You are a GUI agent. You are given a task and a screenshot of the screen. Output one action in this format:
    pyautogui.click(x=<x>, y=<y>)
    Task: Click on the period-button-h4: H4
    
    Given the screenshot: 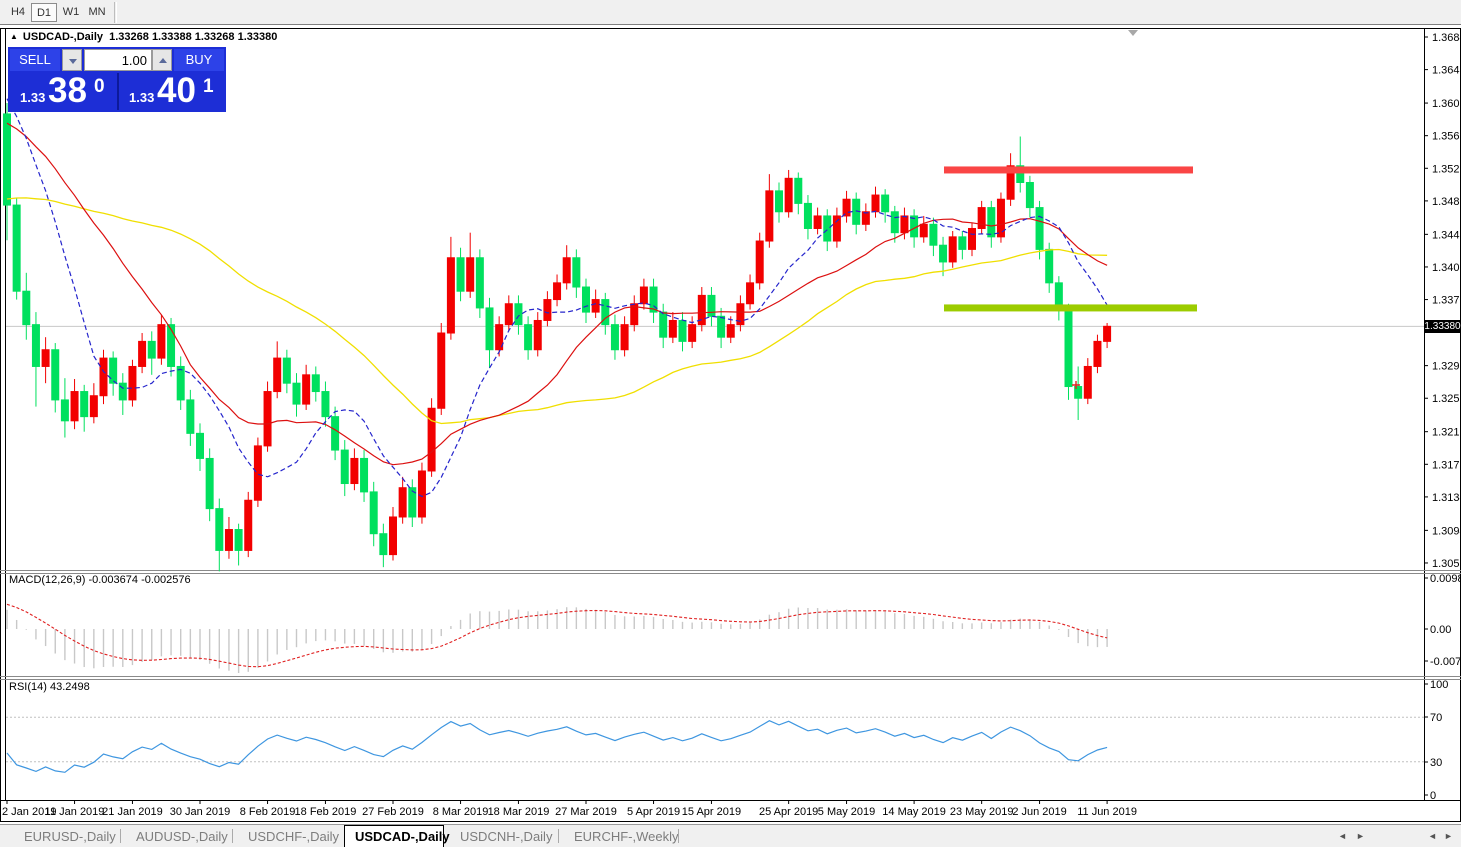 What is the action you would take?
    pyautogui.click(x=18, y=12)
    